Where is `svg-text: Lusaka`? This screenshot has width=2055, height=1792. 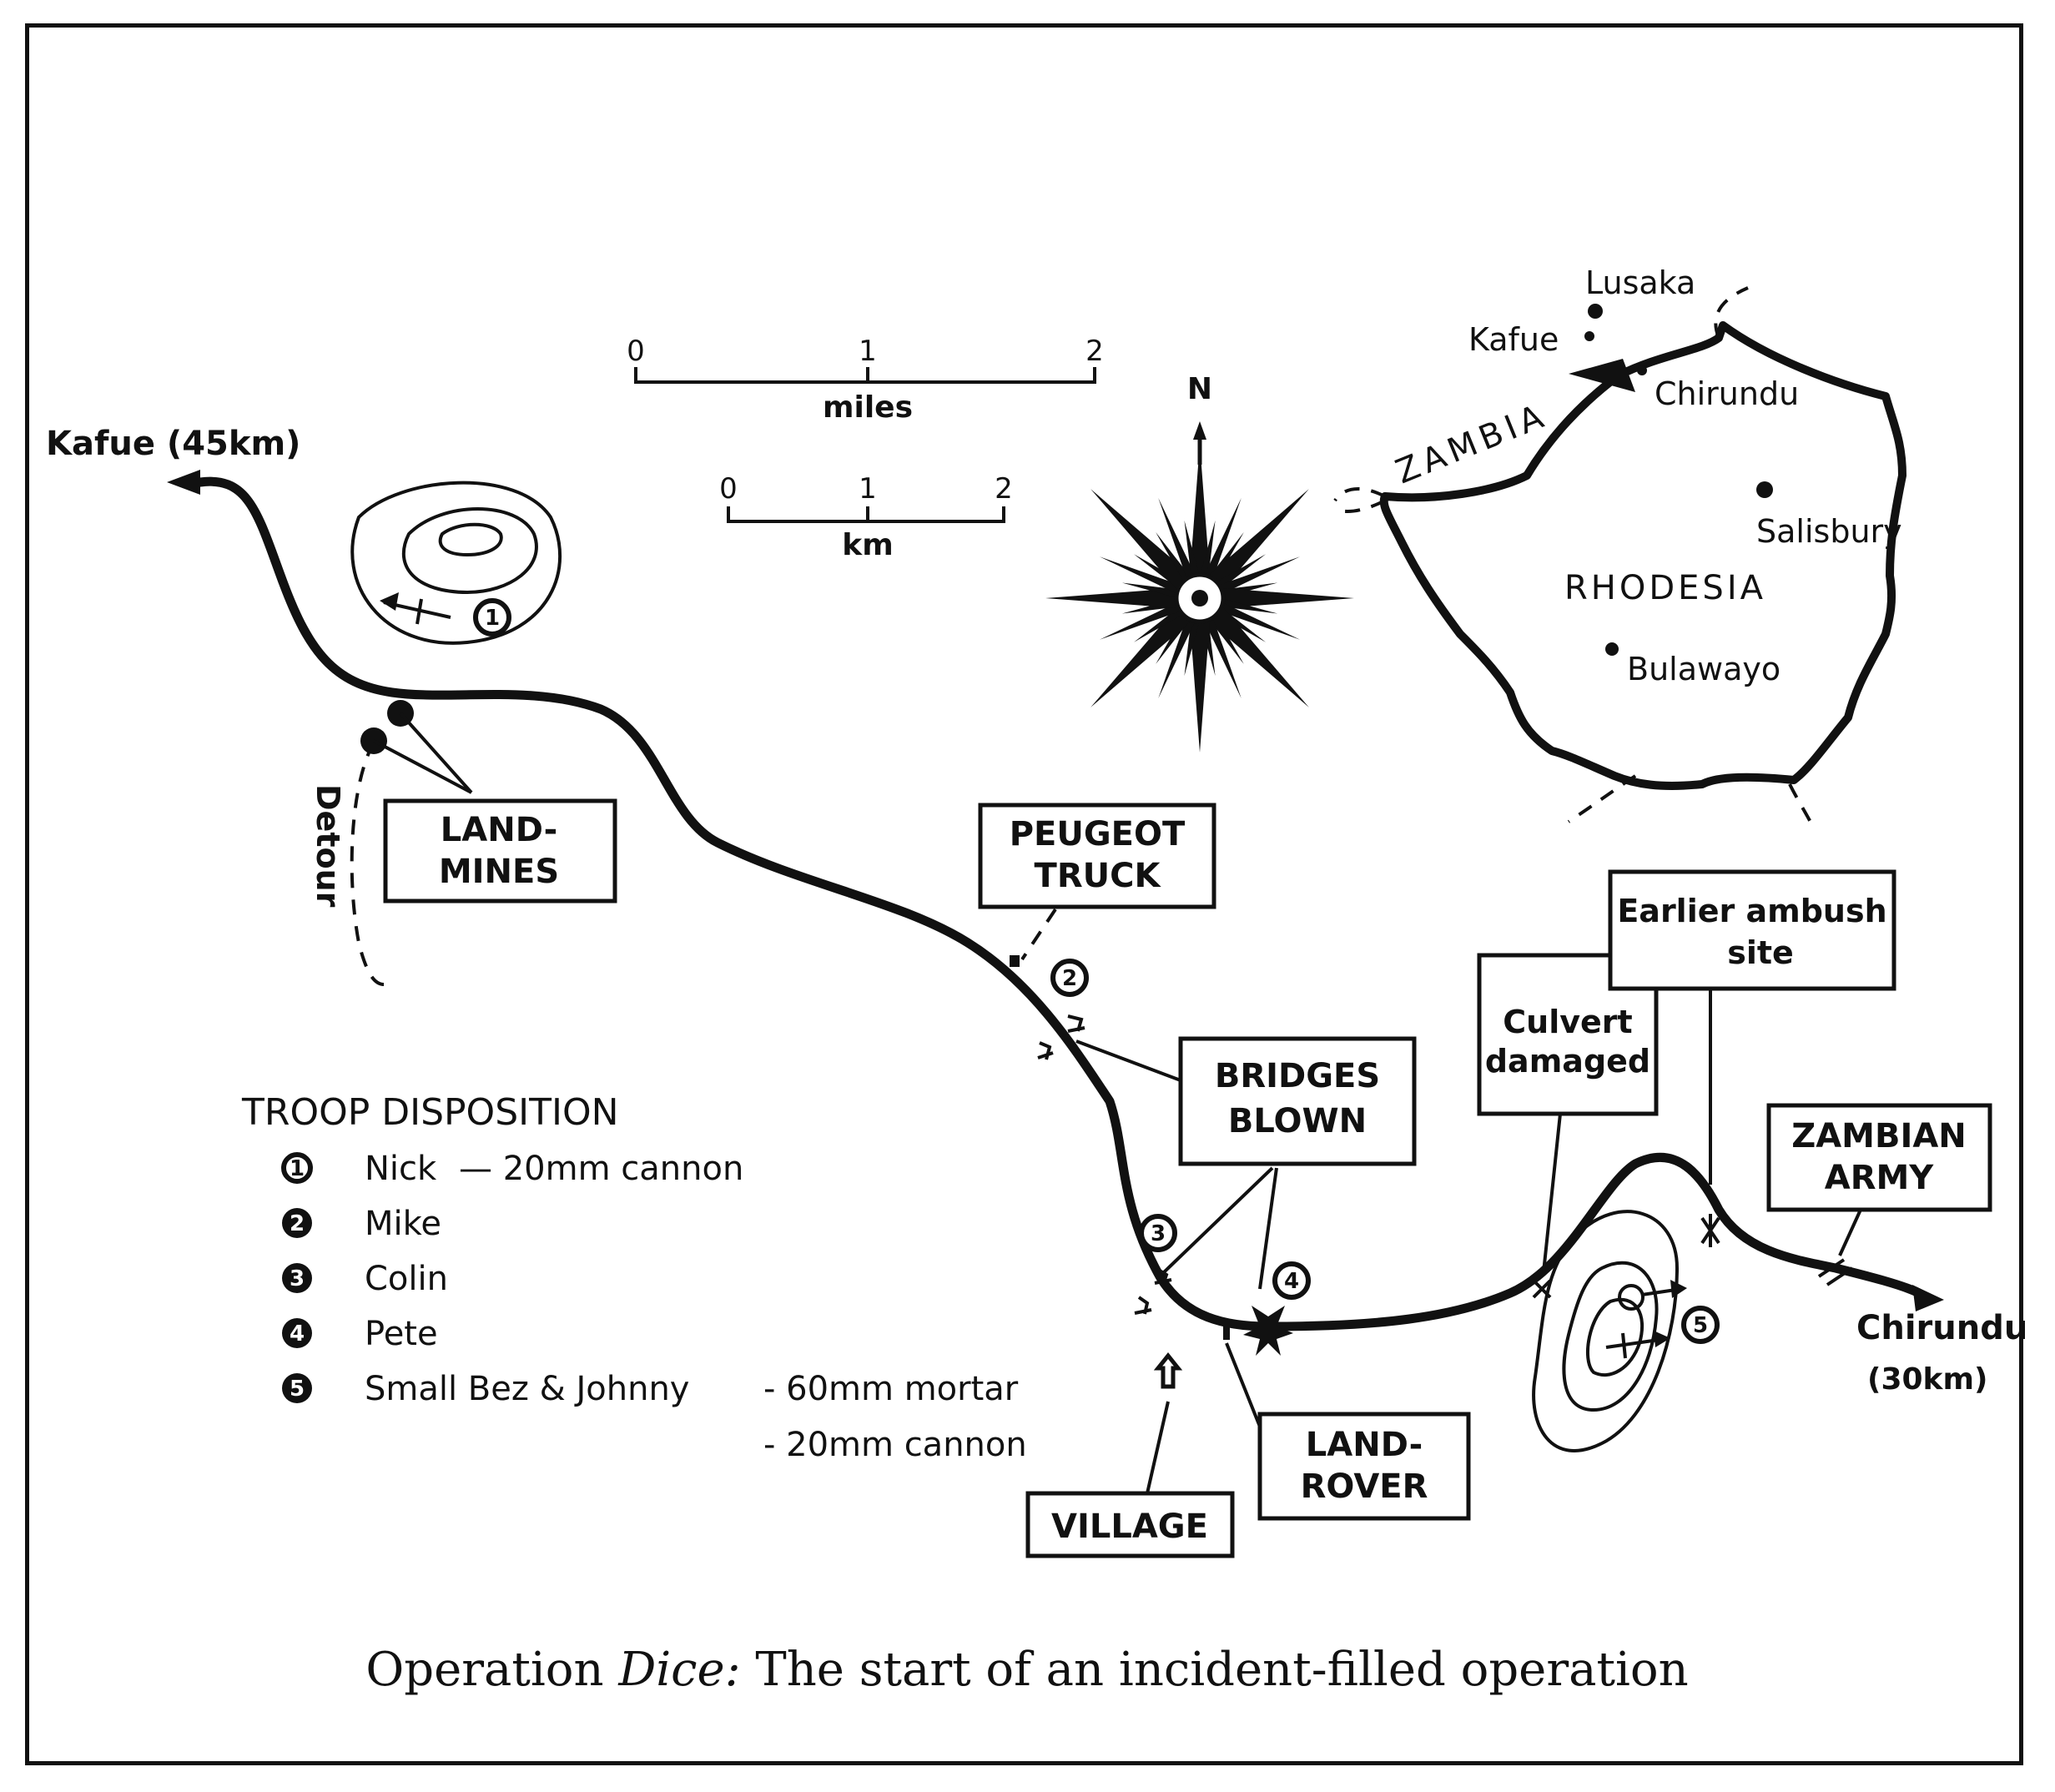
svg-text: Lusaka is located at coordinates (1640, 282).